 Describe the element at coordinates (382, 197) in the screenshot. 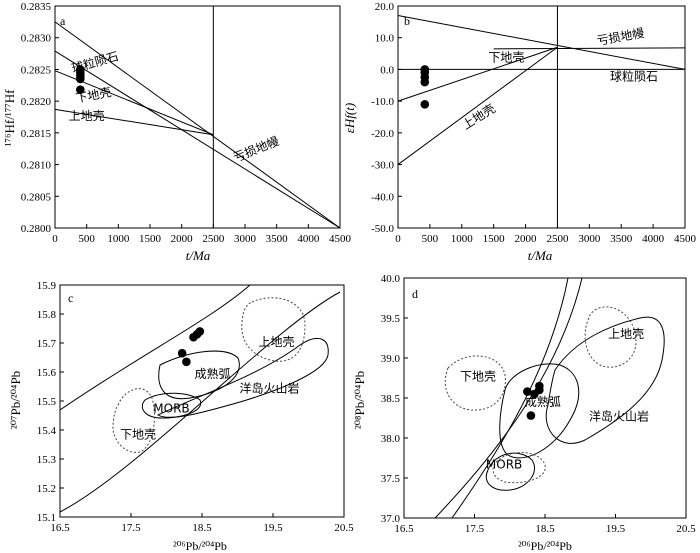

I see `y-tick-label: -40.0` at that location.